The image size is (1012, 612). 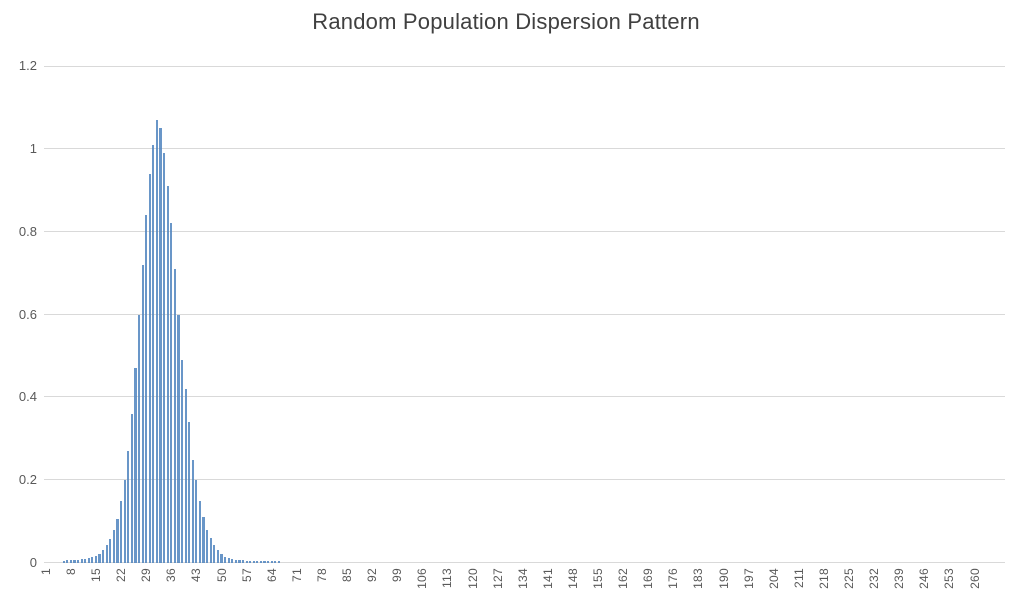 What do you see at coordinates (246, 575) in the screenshot?
I see `x-tick-label: 57` at bounding box center [246, 575].